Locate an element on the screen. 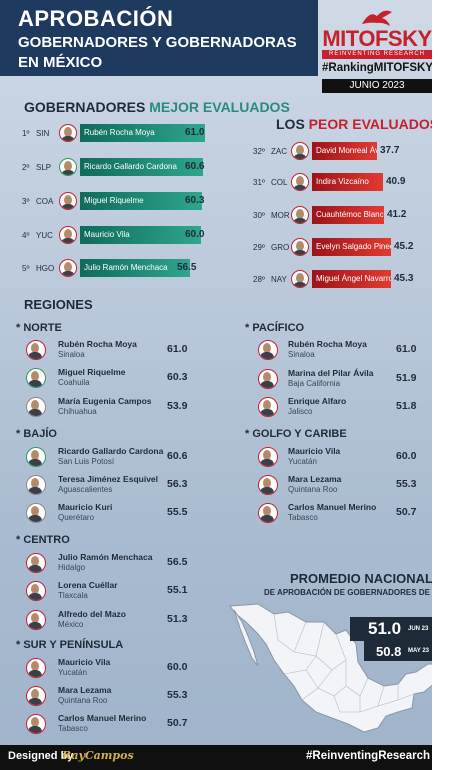  designed-by-label: Designed by is located at coordinates (41, 756).